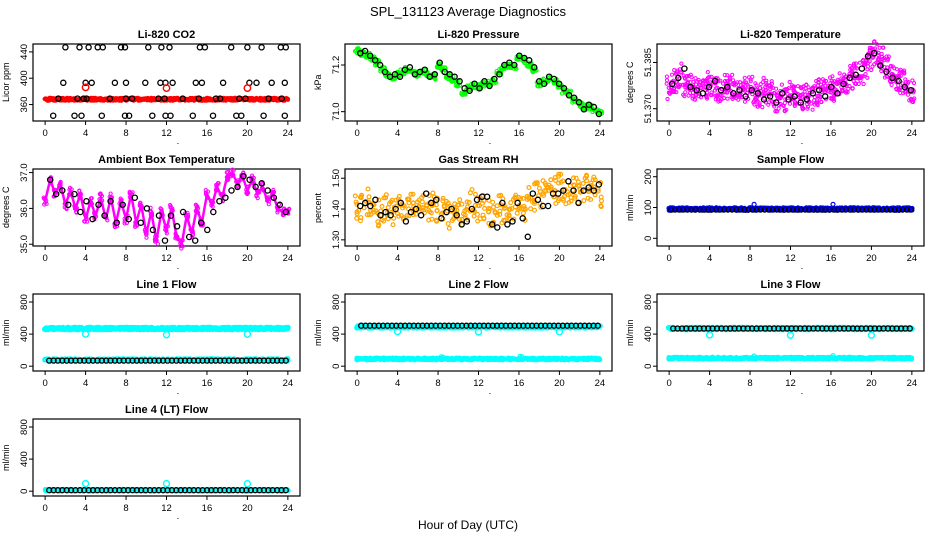 The width and height of the screenshot is (936, 540). Describe the element at coordinates (478, 160) in the screenshot. I see `panel-title-gas-stream-rh: Gas Stream RH` at that location.